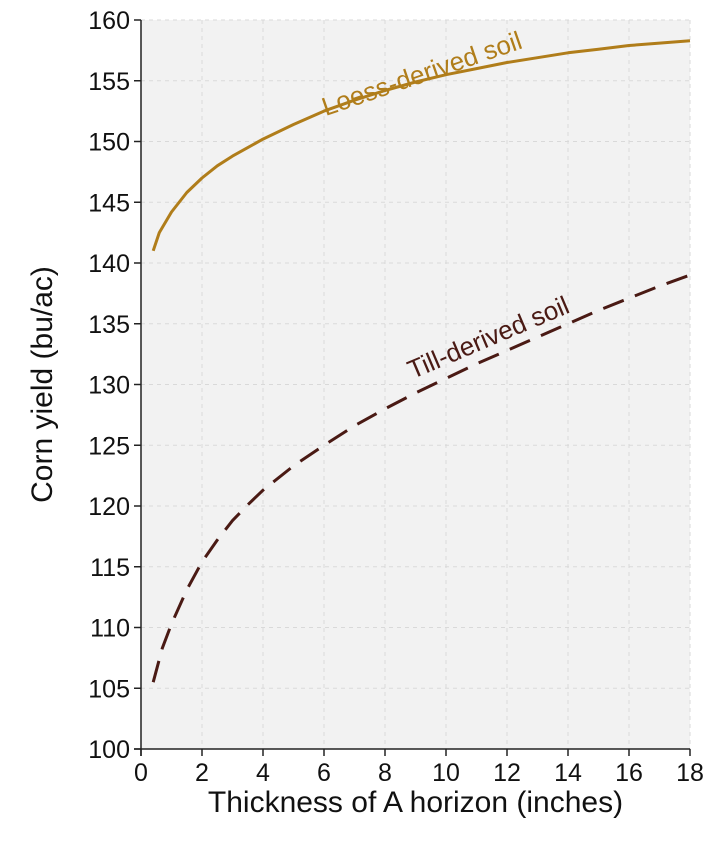  Describe the element at coordinates (568, 773) in the screenshot. I see `x-tick-label: 14` at that location.